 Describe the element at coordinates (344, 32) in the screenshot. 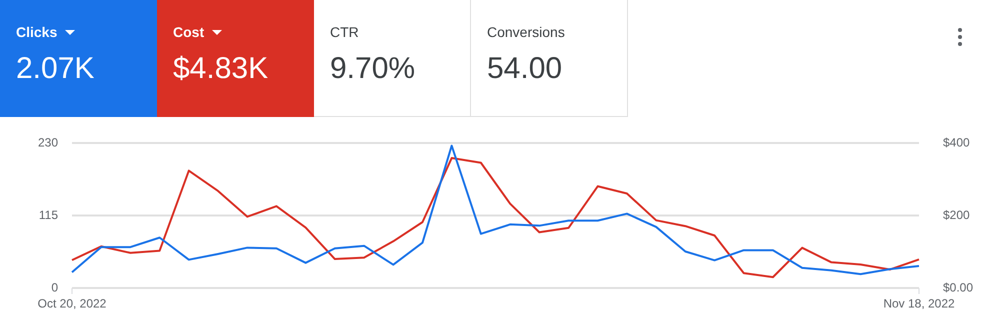

I see `text: CTR` at that location.